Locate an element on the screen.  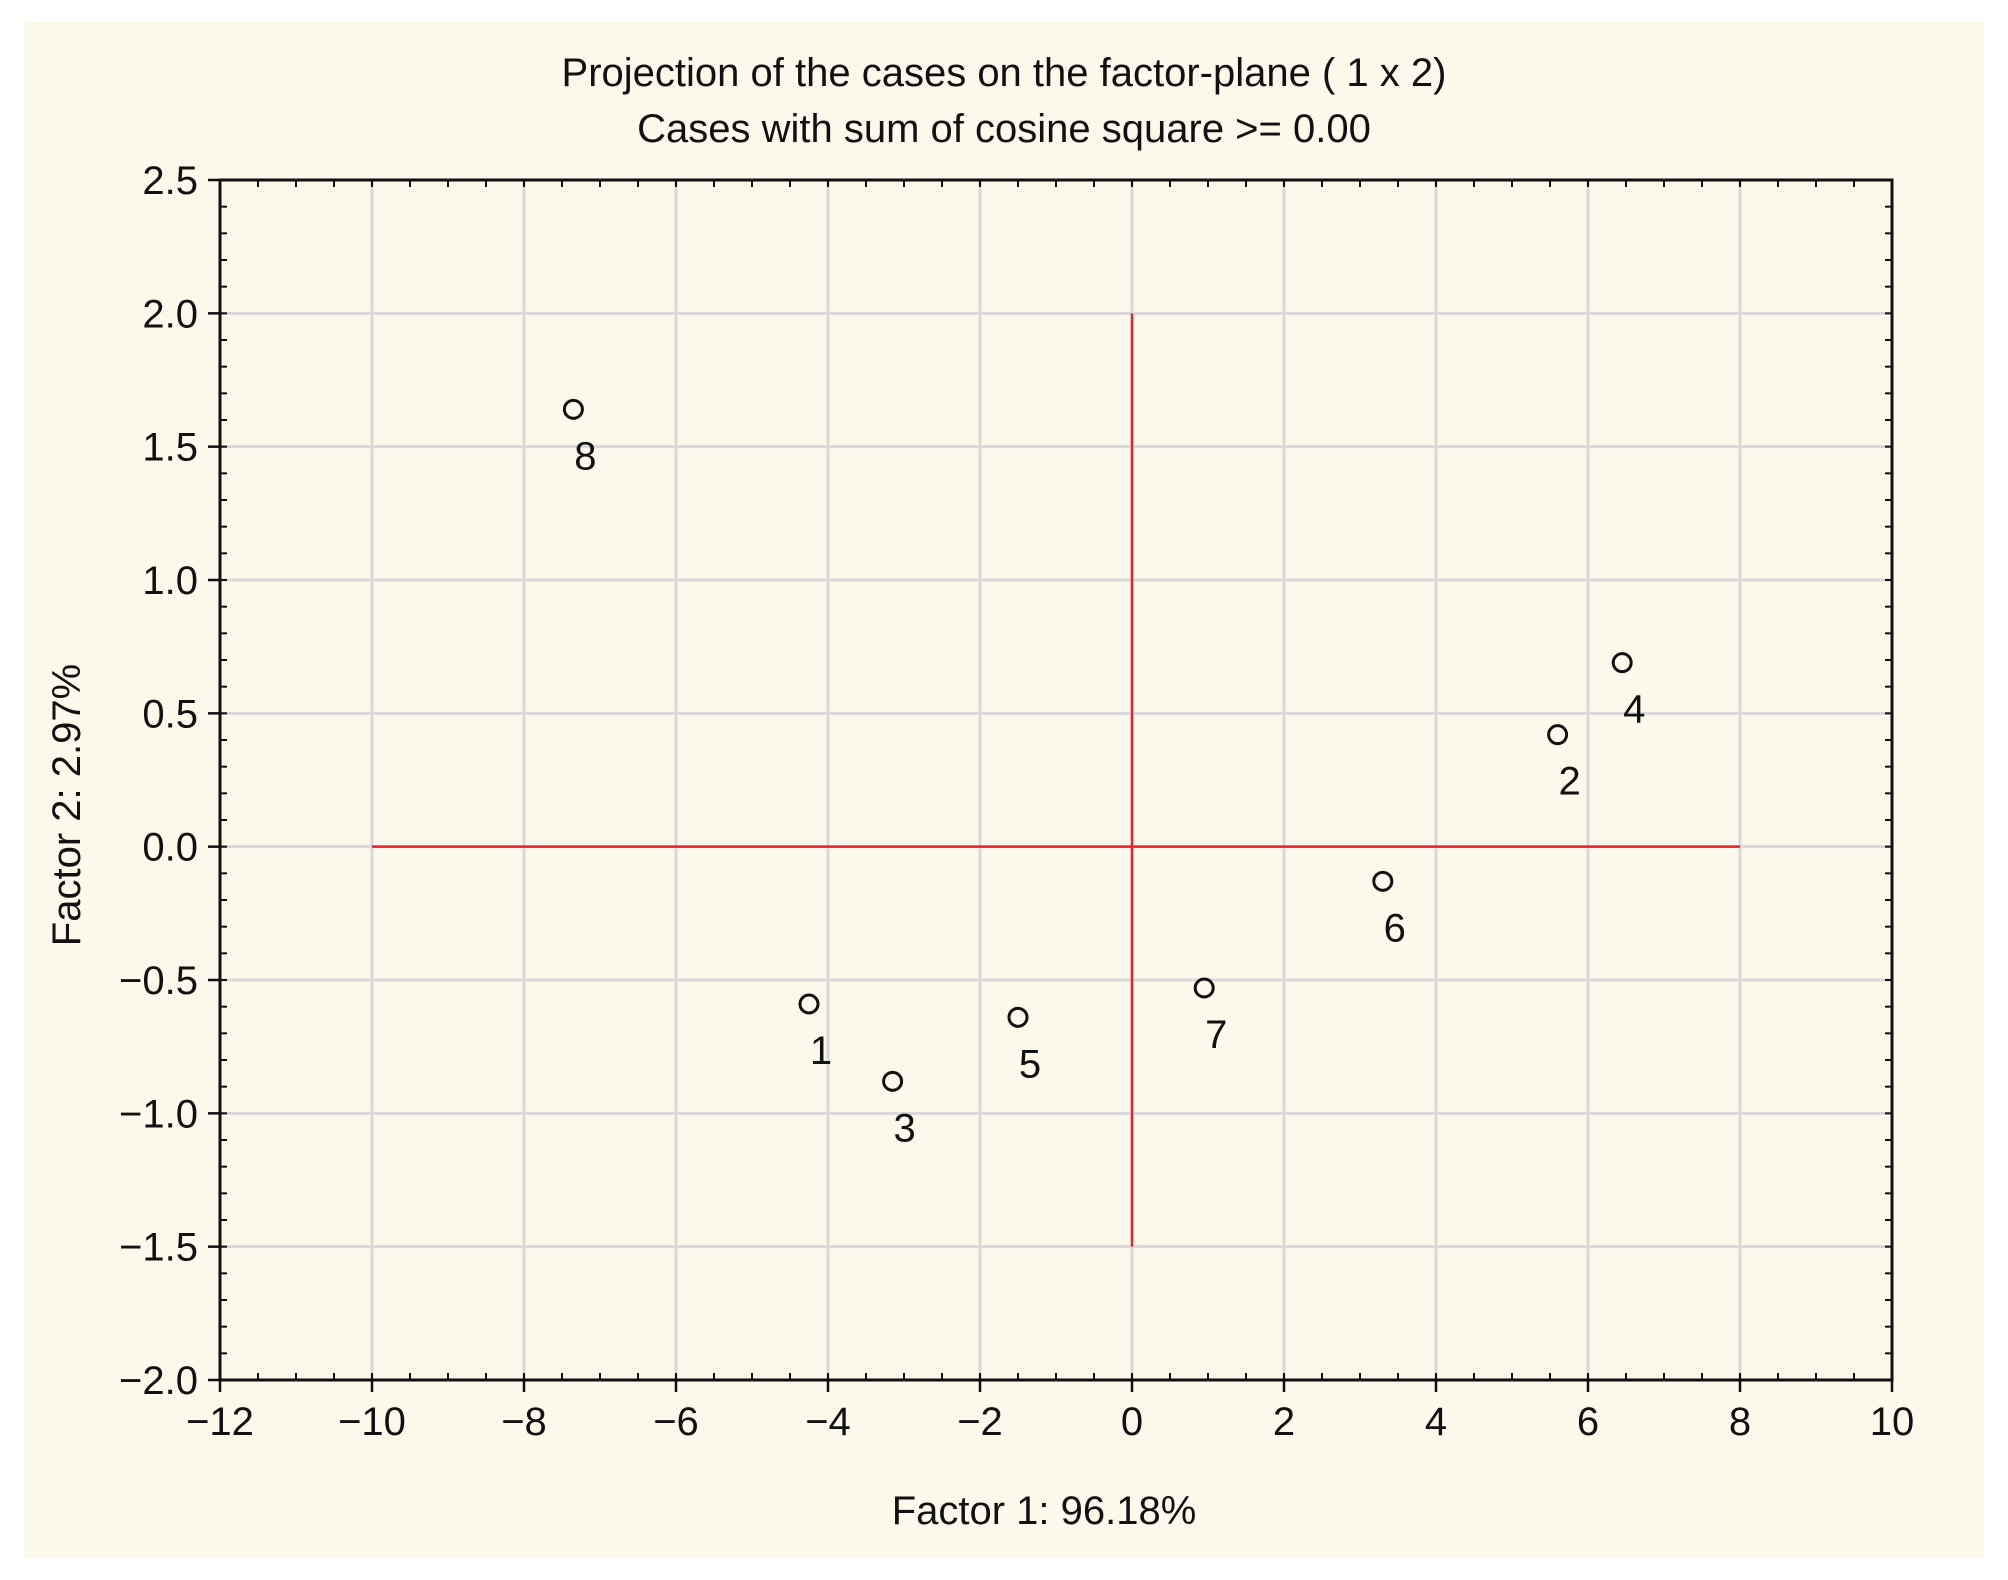
x-tick-label: −10 is located at coordinates (372, 1422).